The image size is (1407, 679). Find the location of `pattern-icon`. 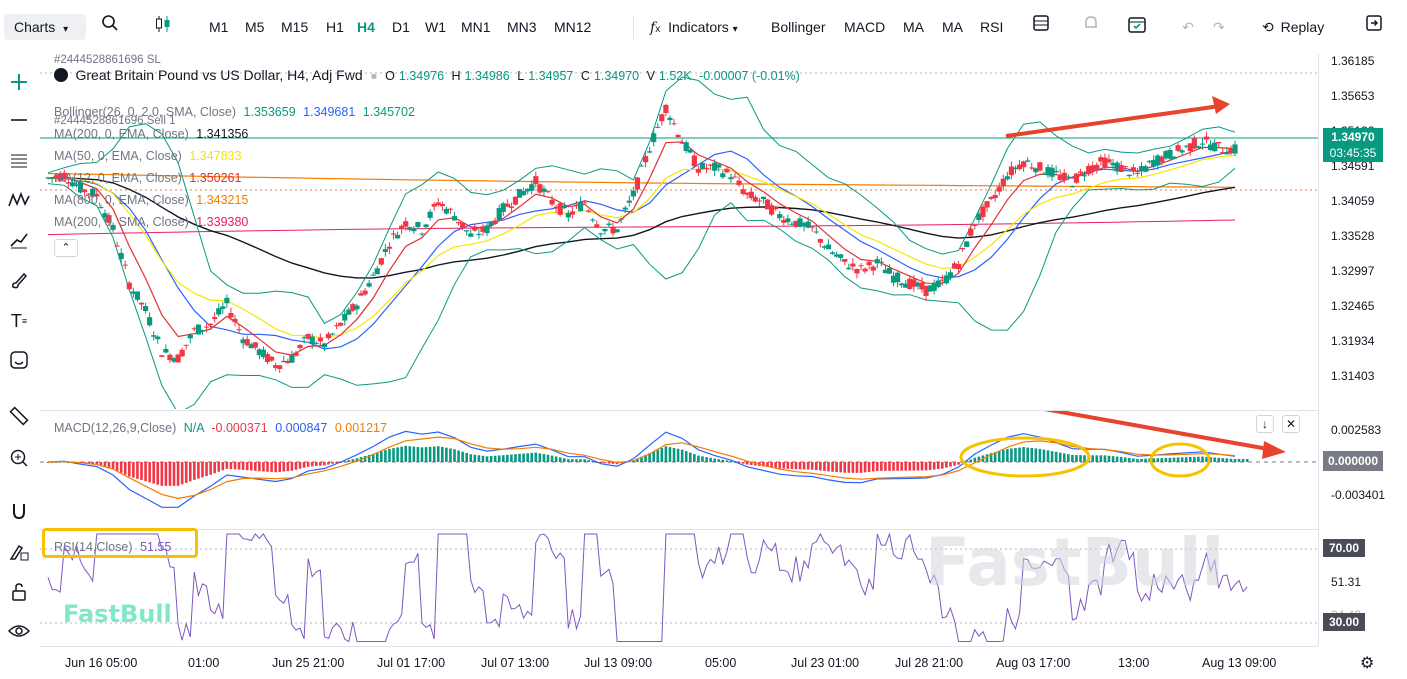

pattern-icon is located at coordinates (19, 200).